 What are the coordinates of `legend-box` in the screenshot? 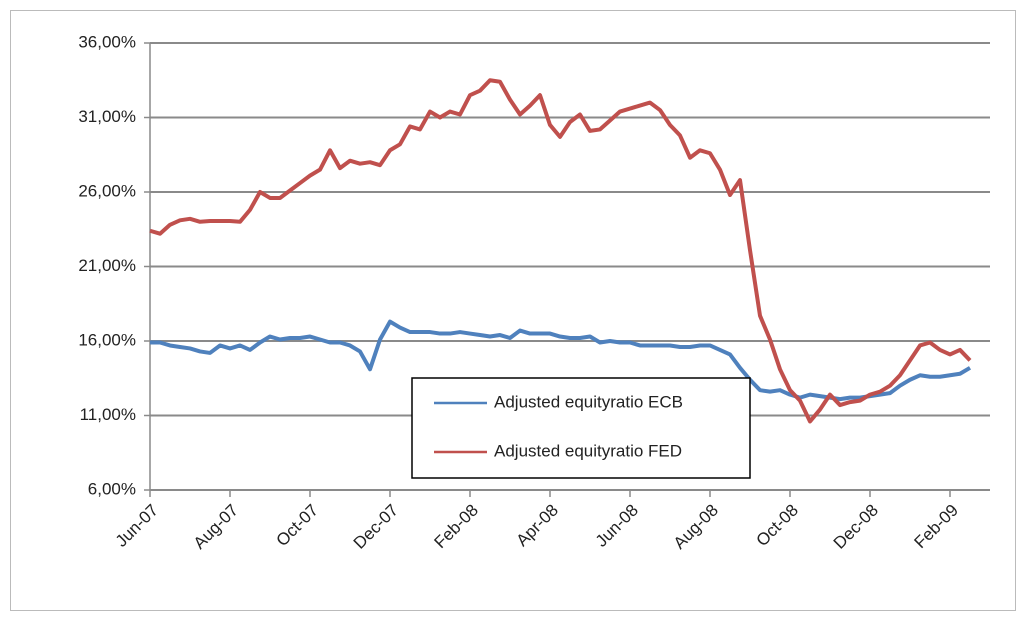 It's located at (581, 428).